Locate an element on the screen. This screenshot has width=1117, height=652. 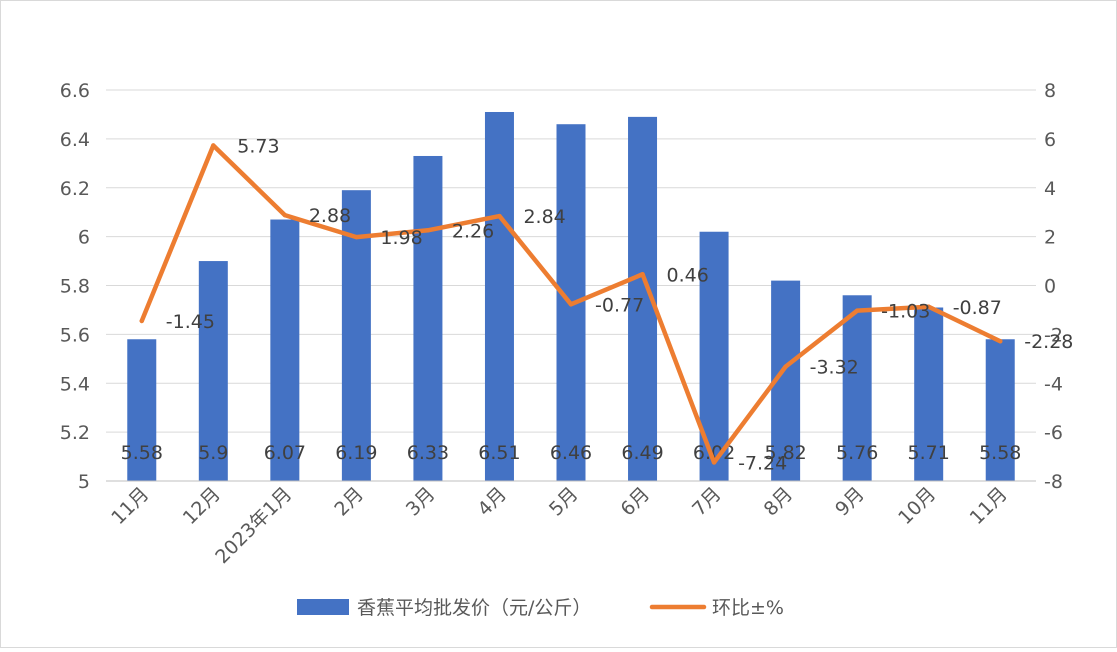
line-value-label: -1.03 is located at coordinates (905, 312).